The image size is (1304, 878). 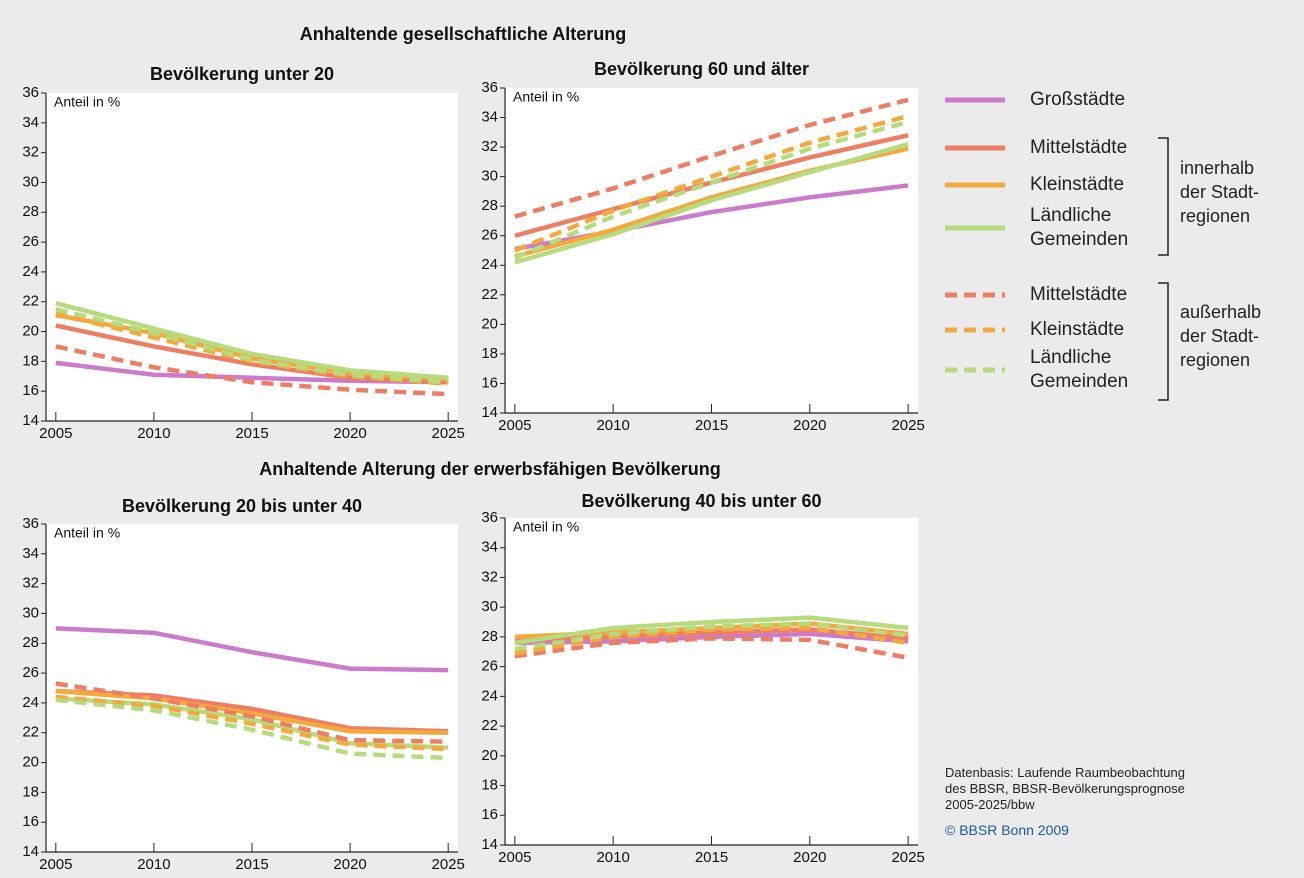 What do you see at coordinates (990, 804) in the screenshot?
I see `source: 2005-2025/bbw` at bounding box center [990, 804].